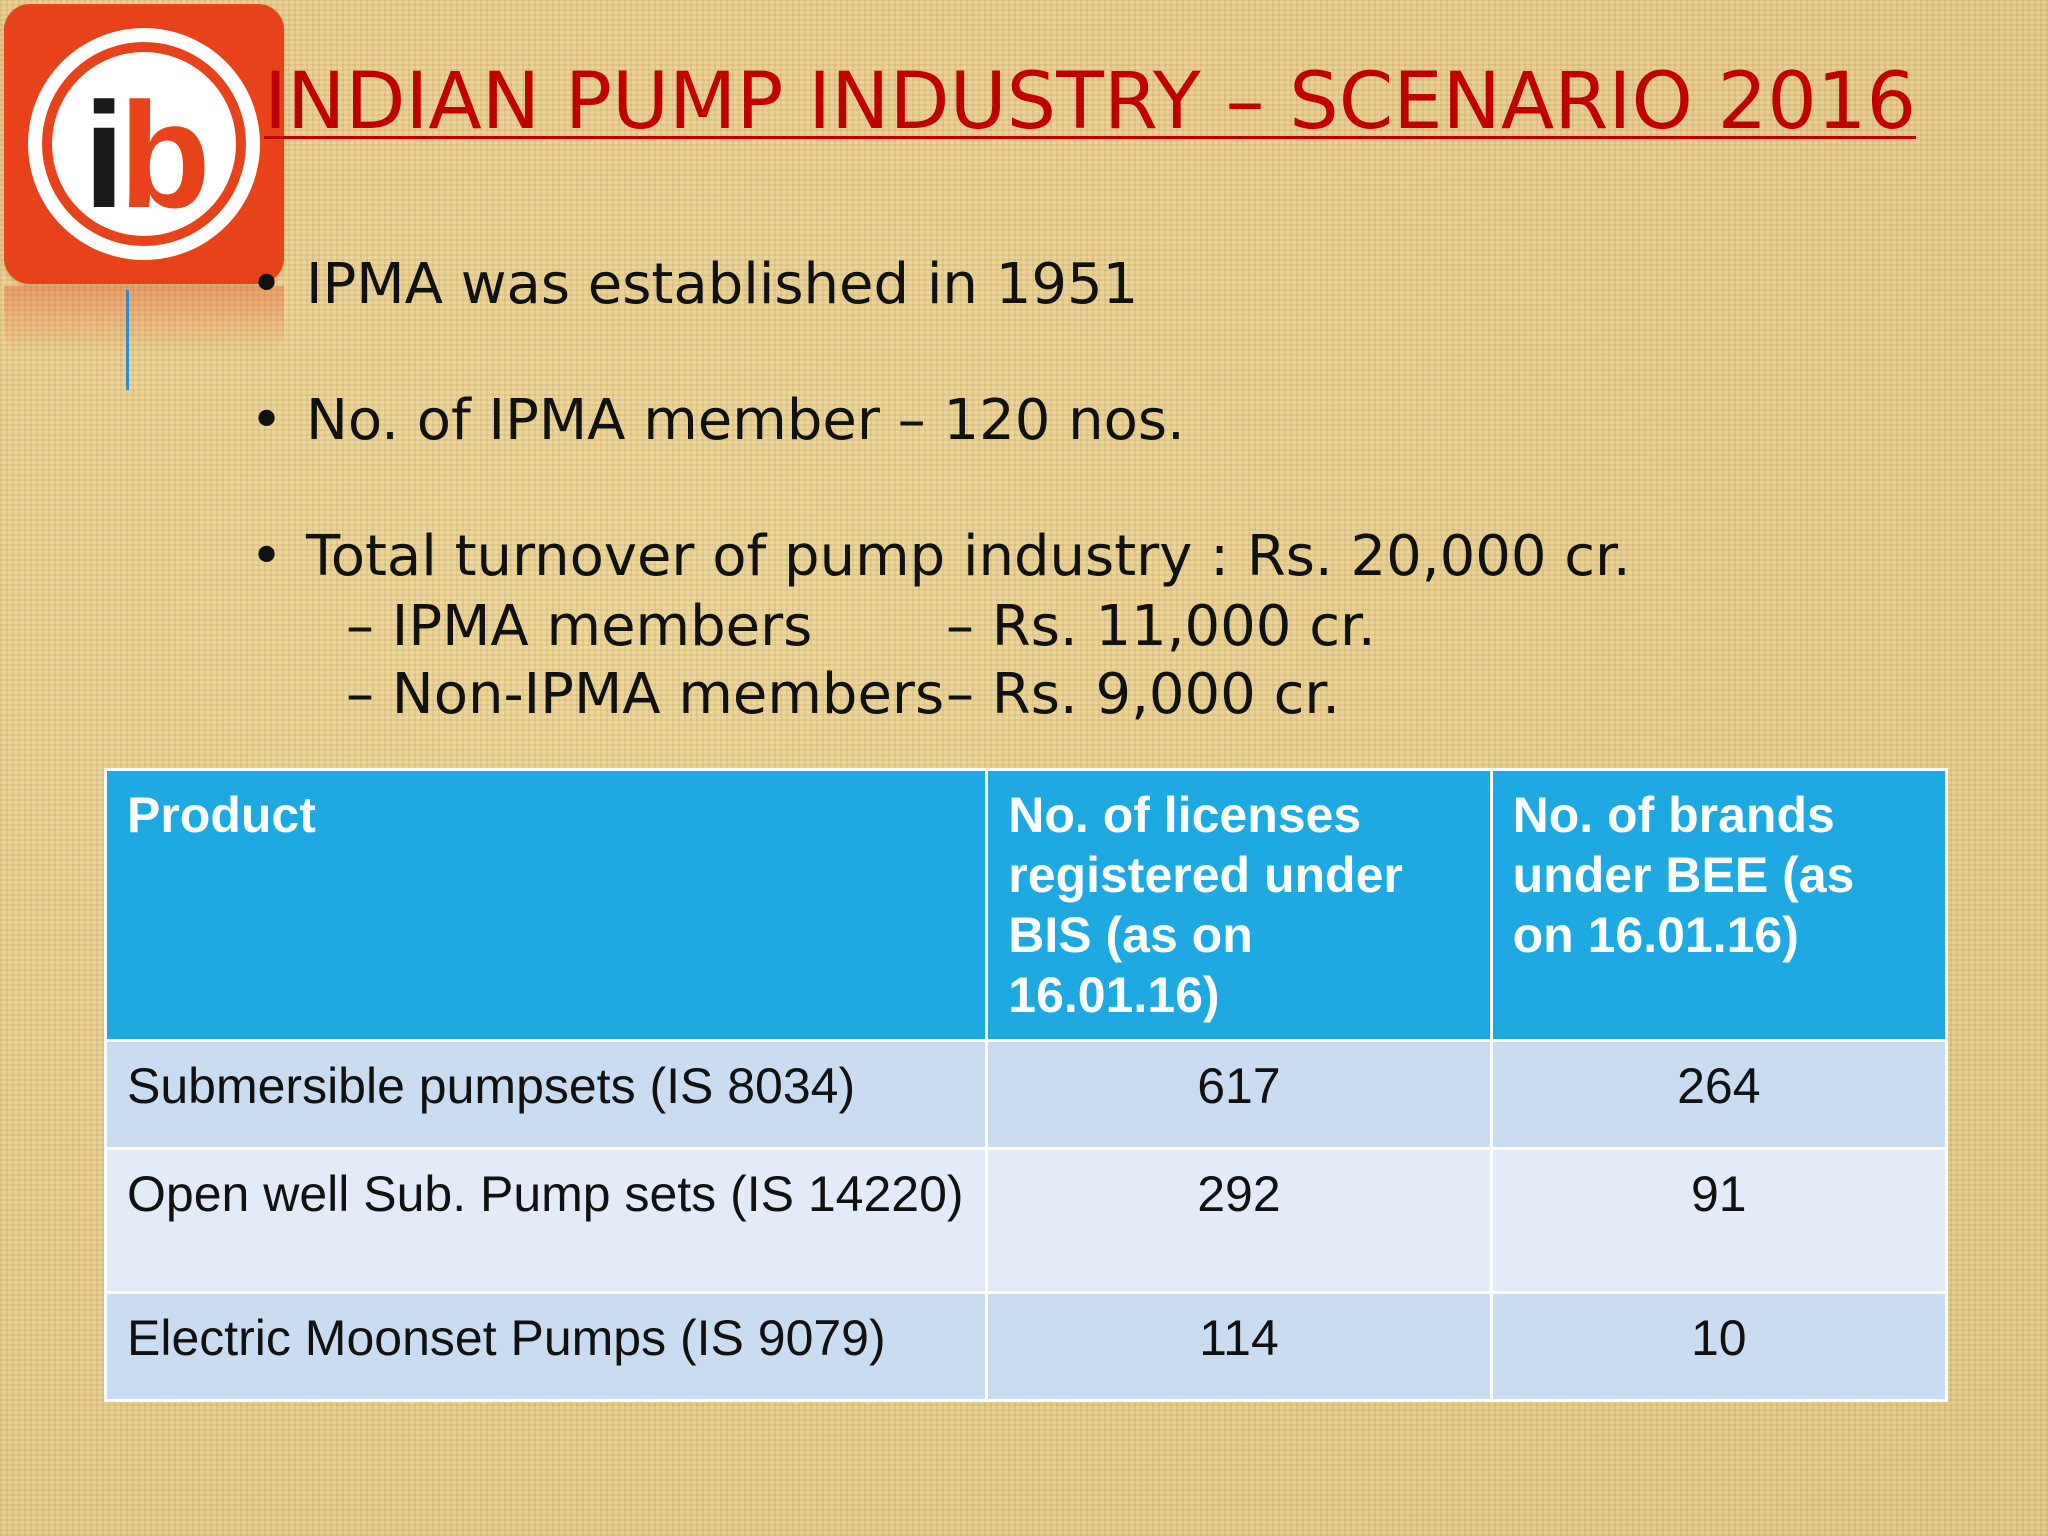  Describe the element at coordinates (1719, 1346) in the screenshot. I see `cell-brands: 10` at that location.